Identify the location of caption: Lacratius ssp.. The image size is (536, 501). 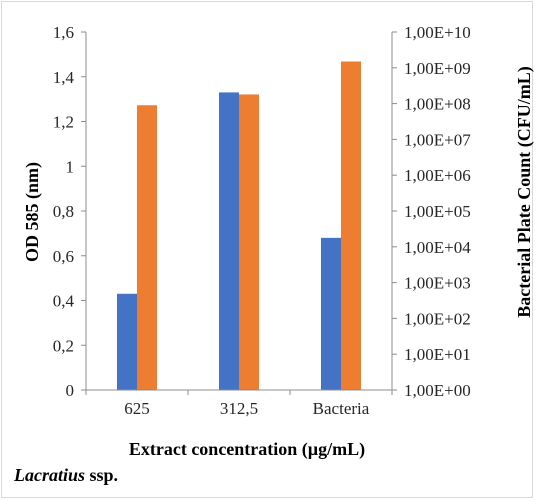
(66, 475).